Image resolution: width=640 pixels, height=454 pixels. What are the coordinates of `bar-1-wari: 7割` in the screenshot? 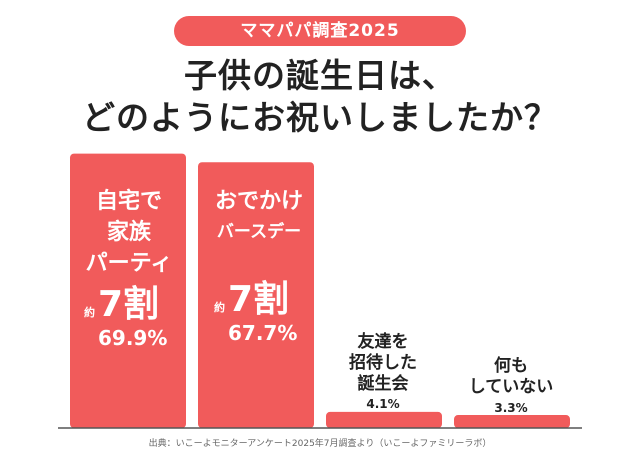 It's located at (128, 305).